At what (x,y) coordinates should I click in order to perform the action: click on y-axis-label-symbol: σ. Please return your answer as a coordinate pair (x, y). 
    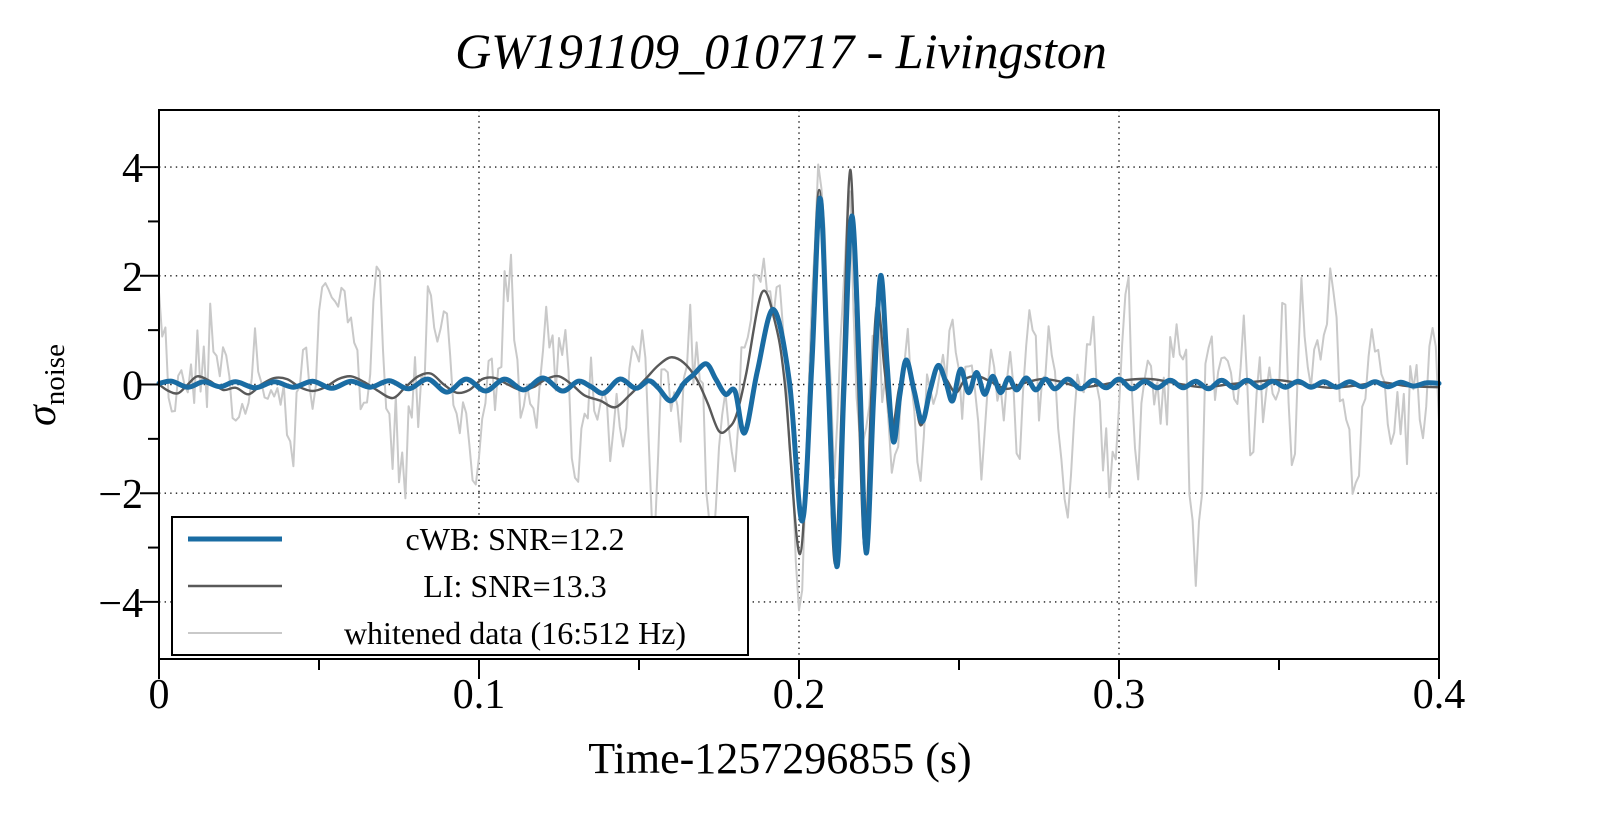
    Looking at the image, I should click on (42, 414).